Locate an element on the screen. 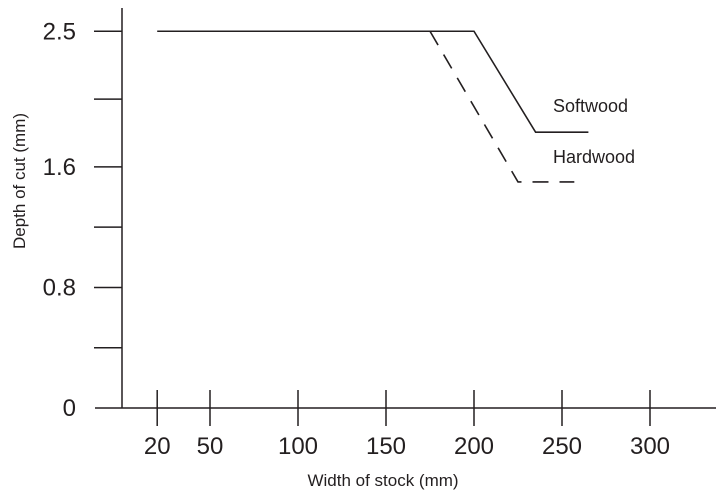  x-tick-label: 150 is located at coordinates (386, 446).